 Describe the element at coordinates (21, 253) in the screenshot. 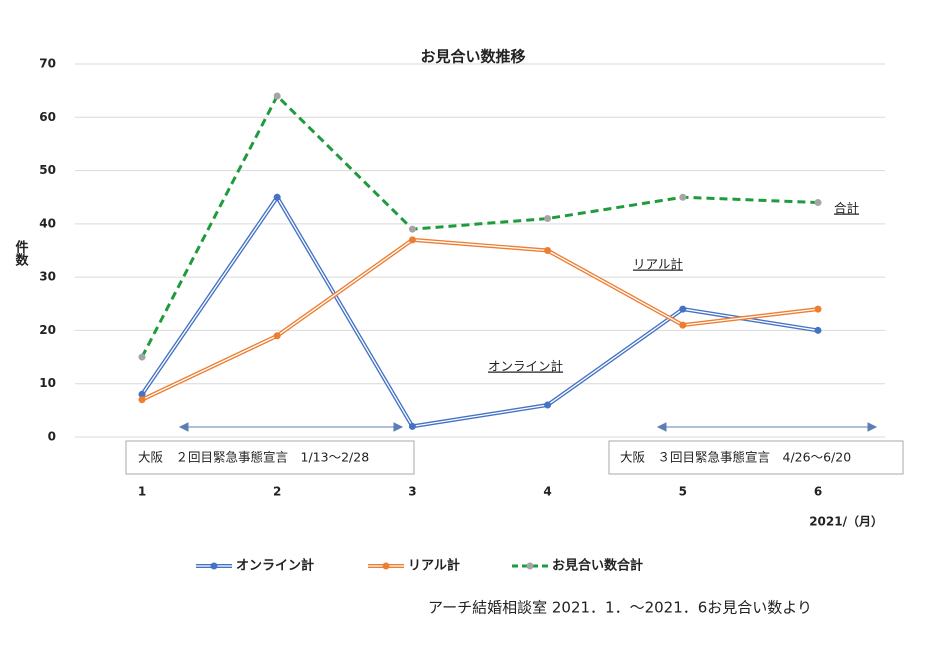

I see `y-axis-label: 件数` at that location.